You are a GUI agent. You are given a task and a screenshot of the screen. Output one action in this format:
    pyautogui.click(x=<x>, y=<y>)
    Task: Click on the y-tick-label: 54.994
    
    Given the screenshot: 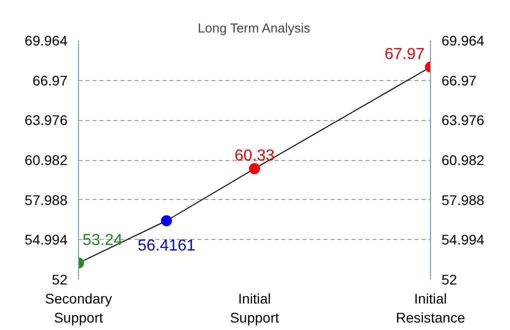 What is the action you would take?
    pyautogui.click(x=46, y=240)
    